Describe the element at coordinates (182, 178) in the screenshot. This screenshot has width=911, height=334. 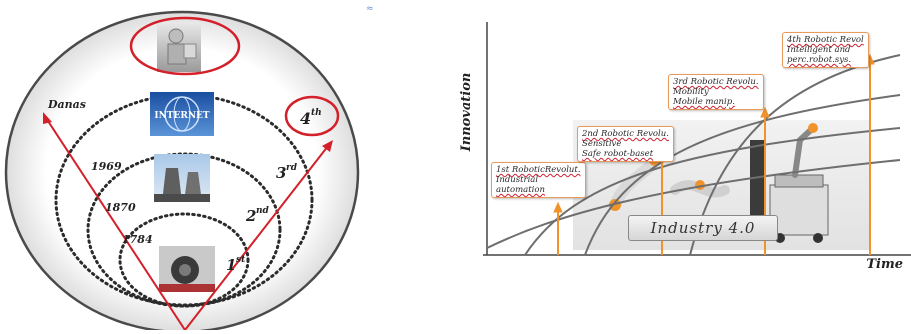
I see `power-plant-image` at that location.